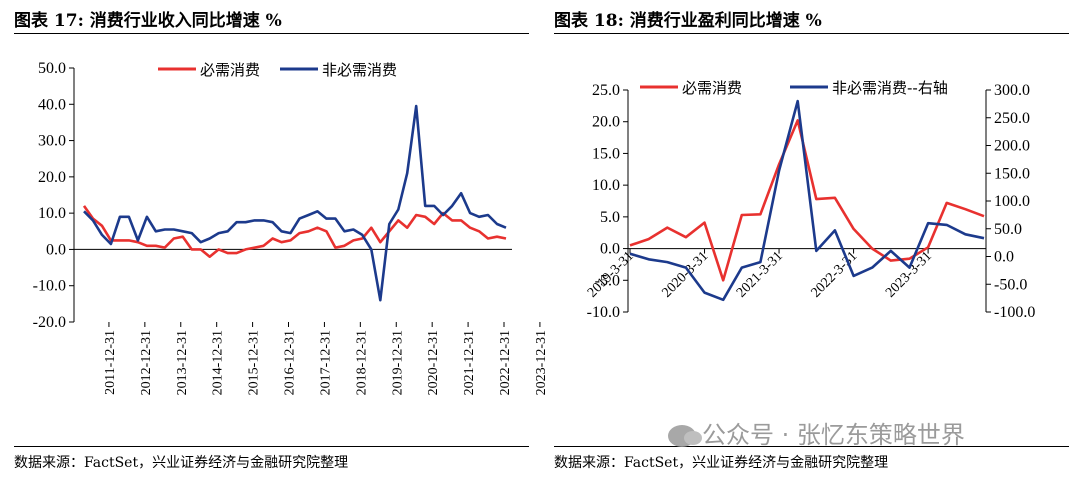 The width and height of the screenshot is (1080, 479). I want to click on source-rule-left, so click(271, 446).